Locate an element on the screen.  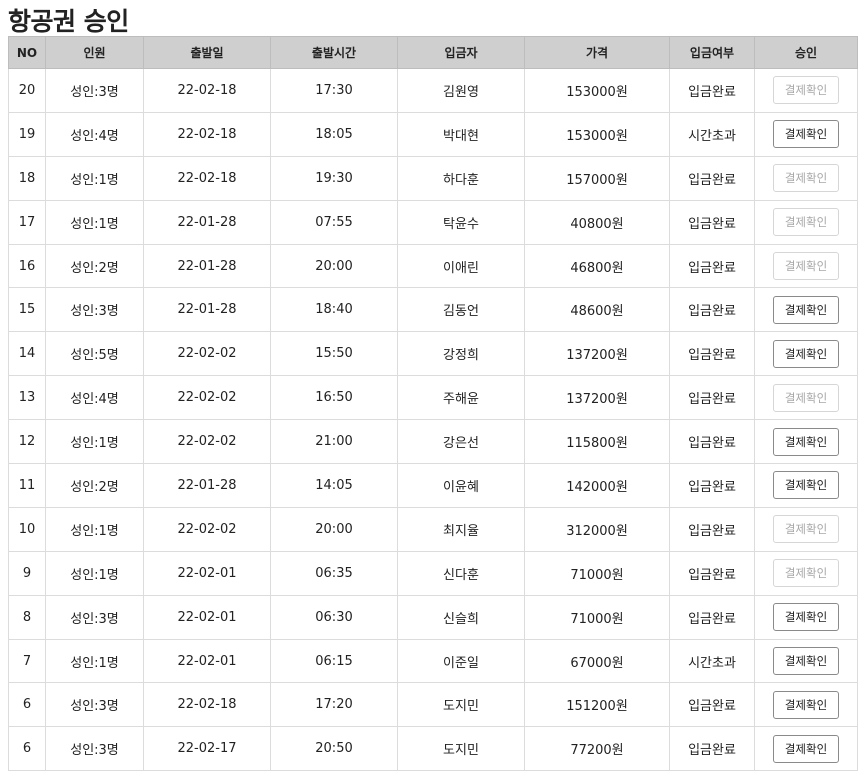
cell-payer: 이준일 is located at coordinates (461, 661).